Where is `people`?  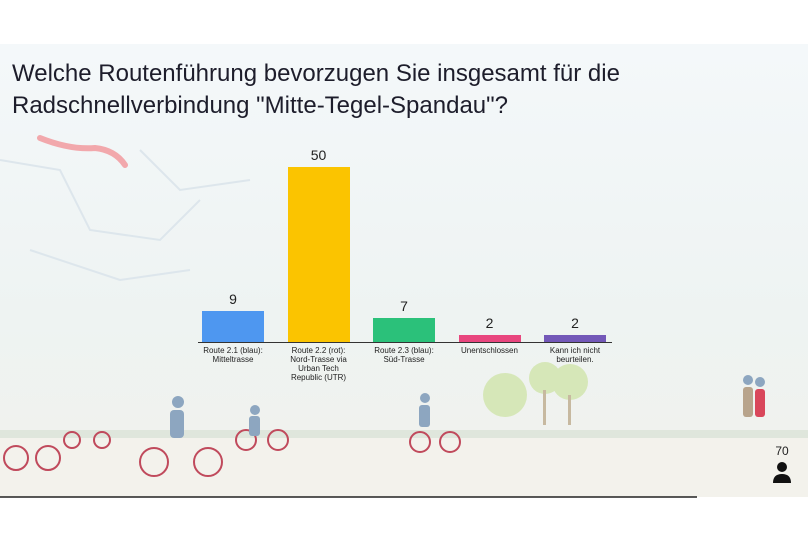
people is located at coordinates (467, 406).